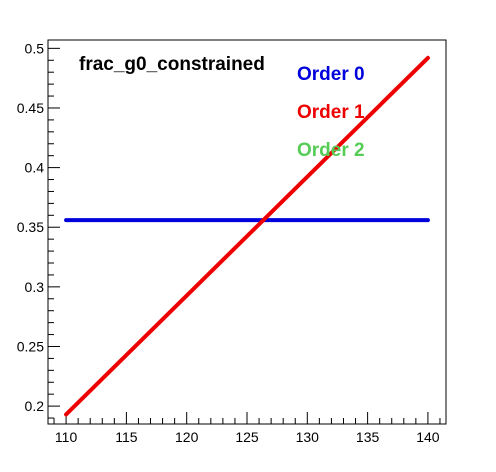 Image resolution: width=496 pixels, height=472 pixels. What do you see at coordinates (35, 406) in the screenshot?
I see `y-tick-label: 0.2` at bounding box center [35, 406].